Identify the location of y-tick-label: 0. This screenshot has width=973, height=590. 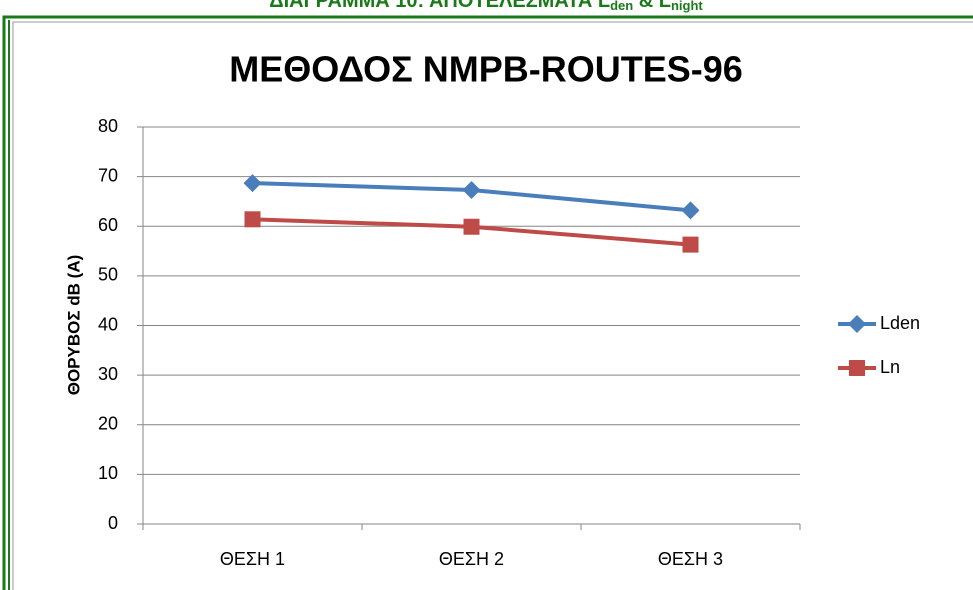
(113, 523).